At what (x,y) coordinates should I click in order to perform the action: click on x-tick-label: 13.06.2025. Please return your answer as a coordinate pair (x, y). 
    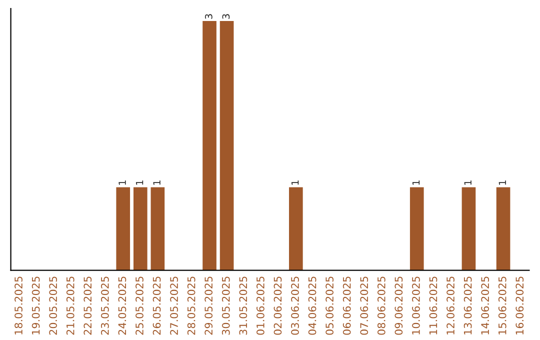
    Looking at the image, I should click on (468, 305).